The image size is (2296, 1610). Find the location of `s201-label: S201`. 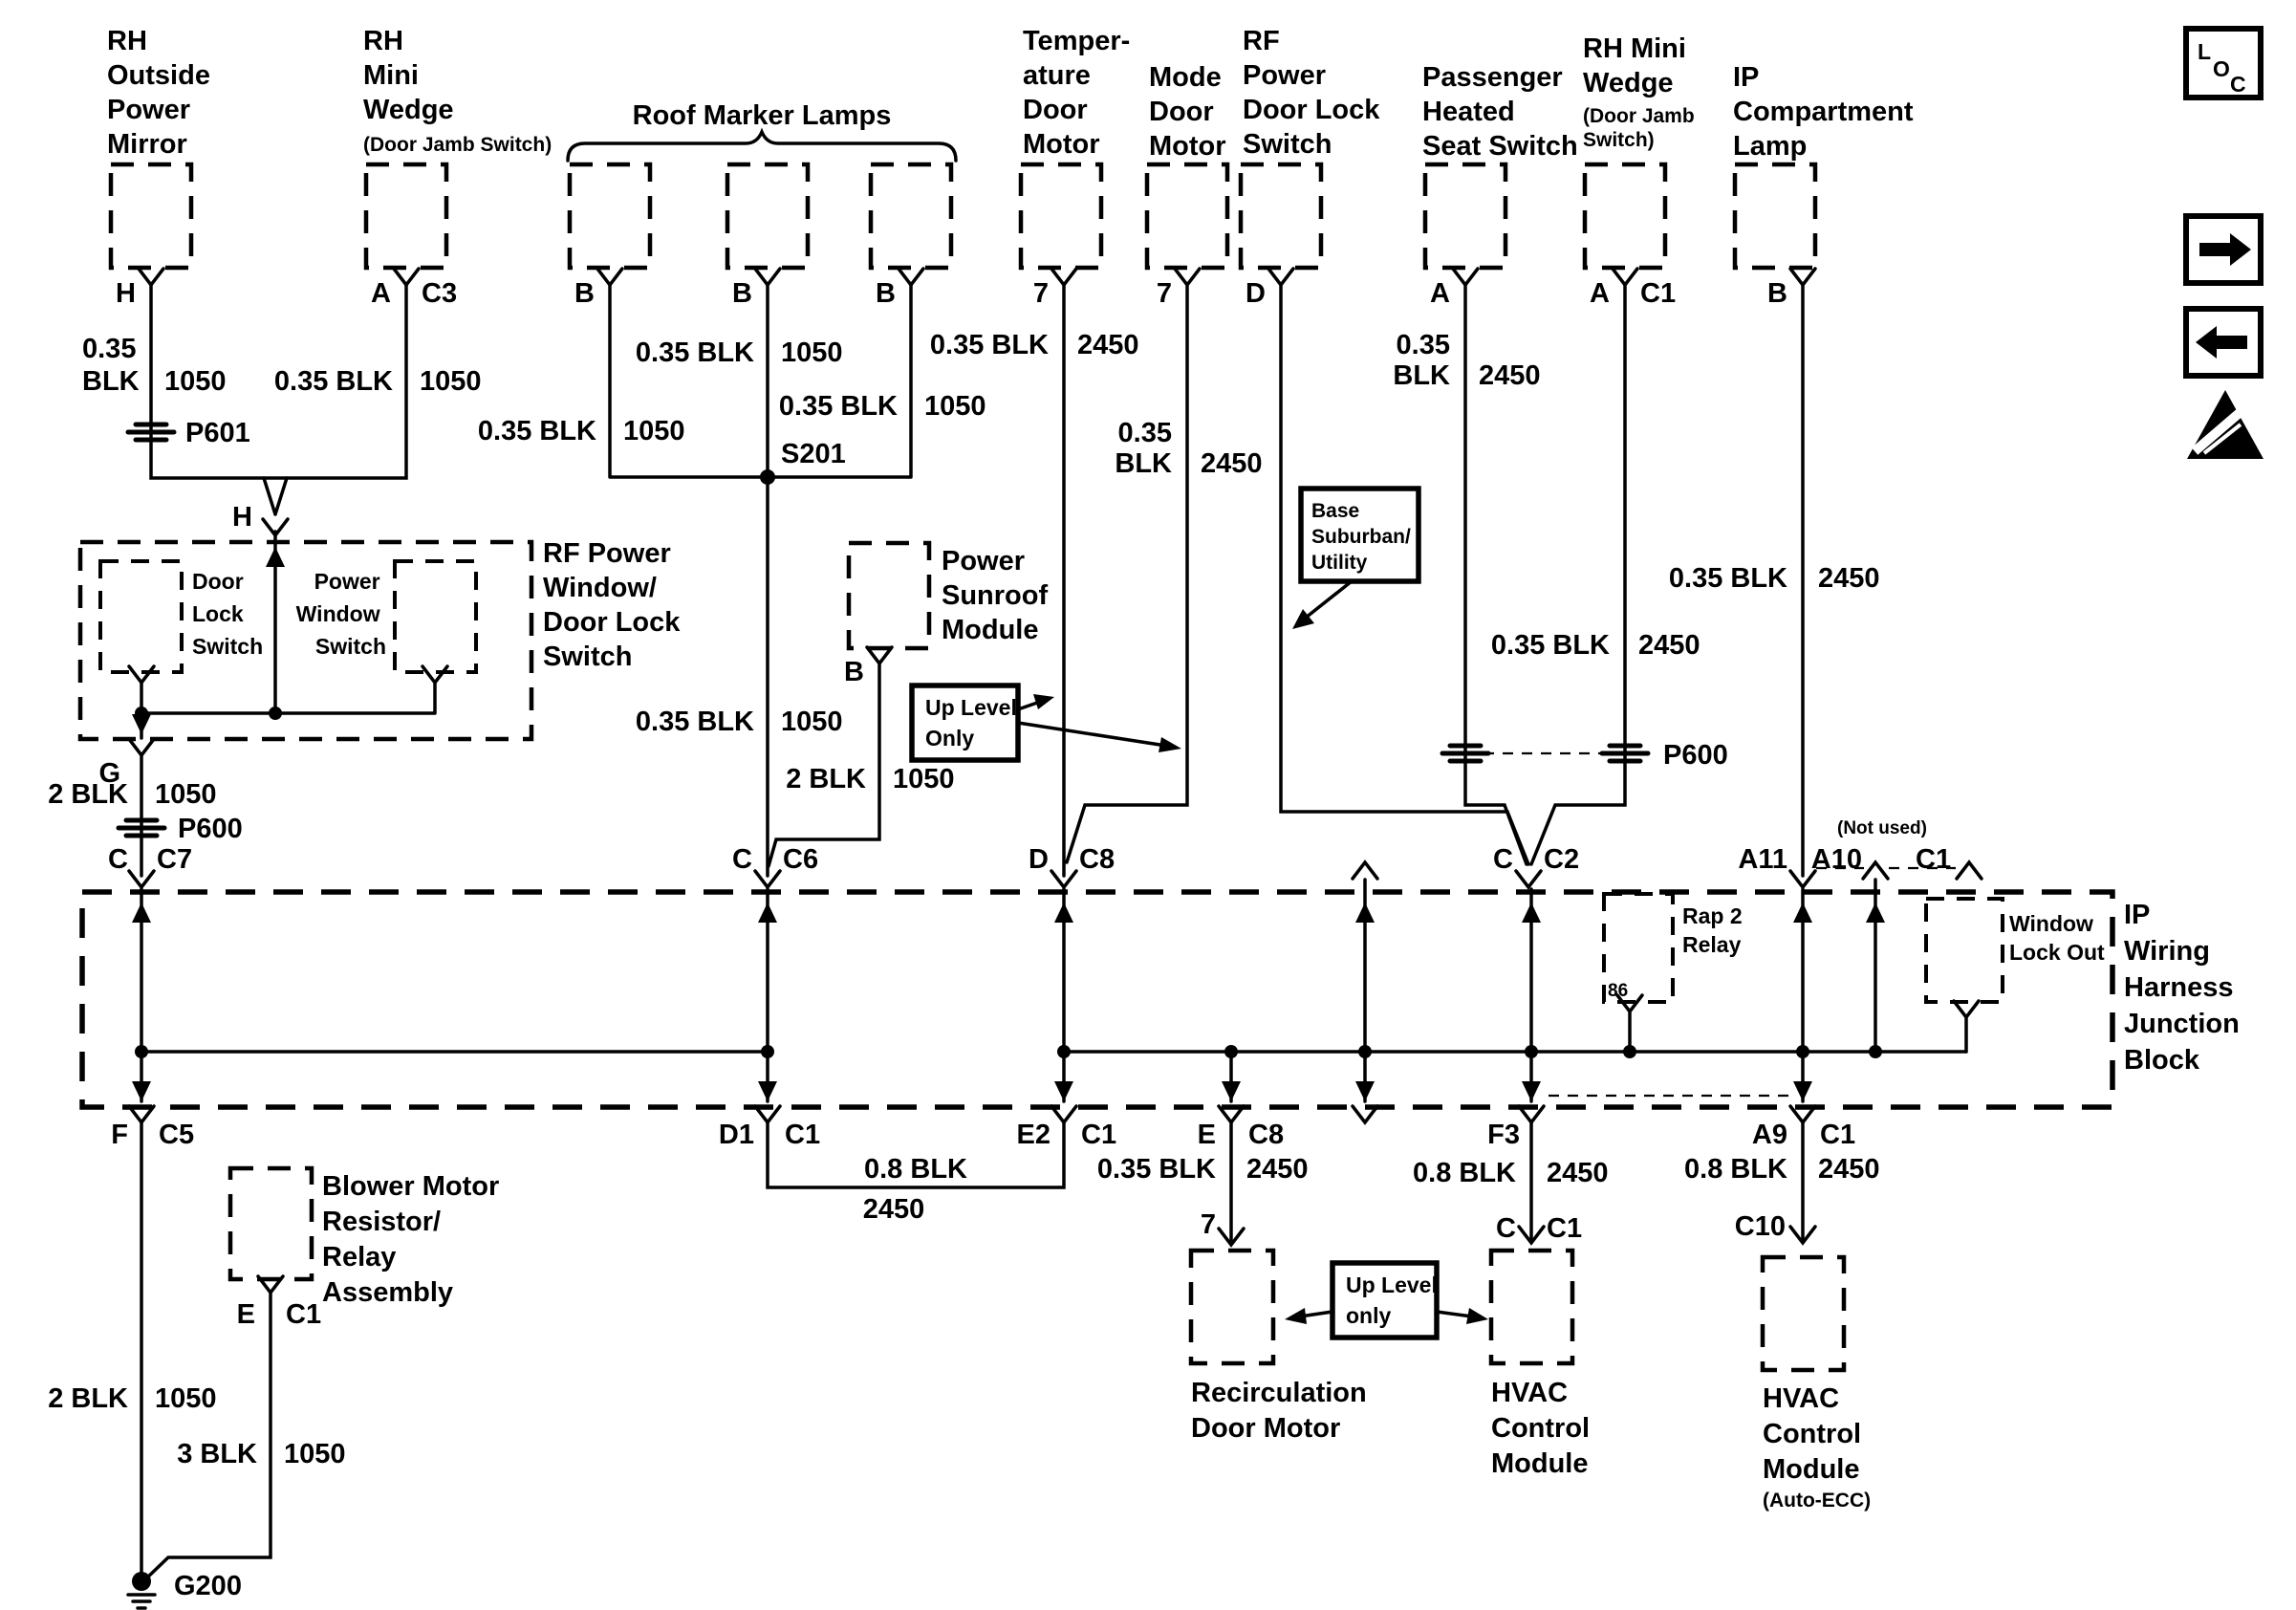

s201-label: S201 is located at coordinates (813, 454).